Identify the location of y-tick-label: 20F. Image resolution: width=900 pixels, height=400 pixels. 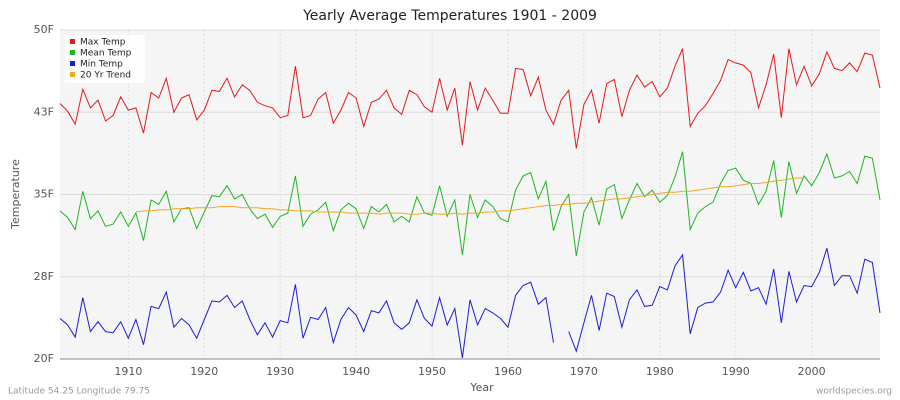
(44, 358).